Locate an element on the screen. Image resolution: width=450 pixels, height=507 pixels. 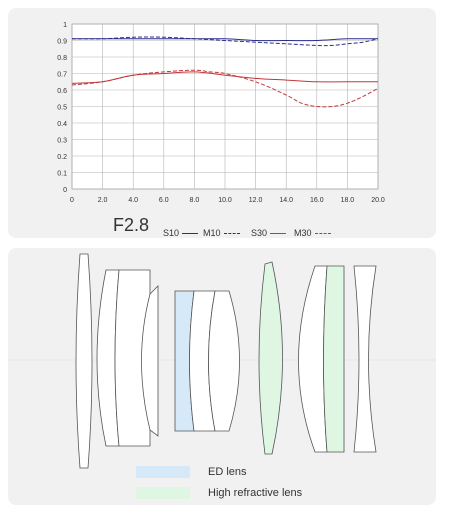
series-line-s30 is located at coordinates (224, 77).